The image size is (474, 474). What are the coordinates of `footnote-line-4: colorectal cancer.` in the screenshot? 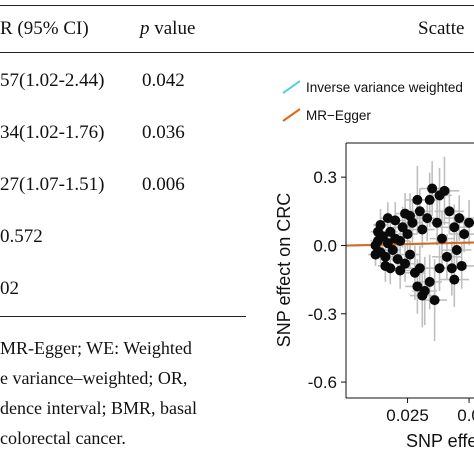 It's located at (63, 438).